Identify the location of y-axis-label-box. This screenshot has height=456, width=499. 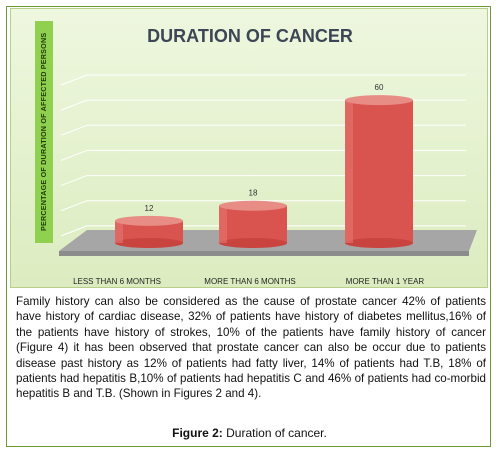
(44, 132).